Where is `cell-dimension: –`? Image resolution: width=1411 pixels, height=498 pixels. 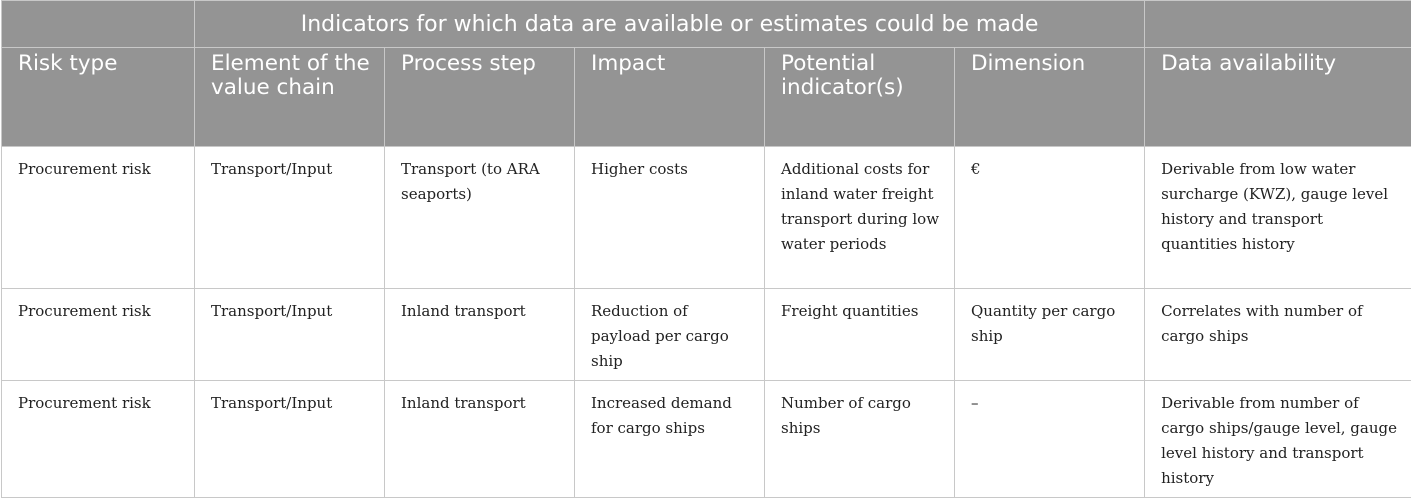 cell-dimension: – is located at coordinates (1050, 439).